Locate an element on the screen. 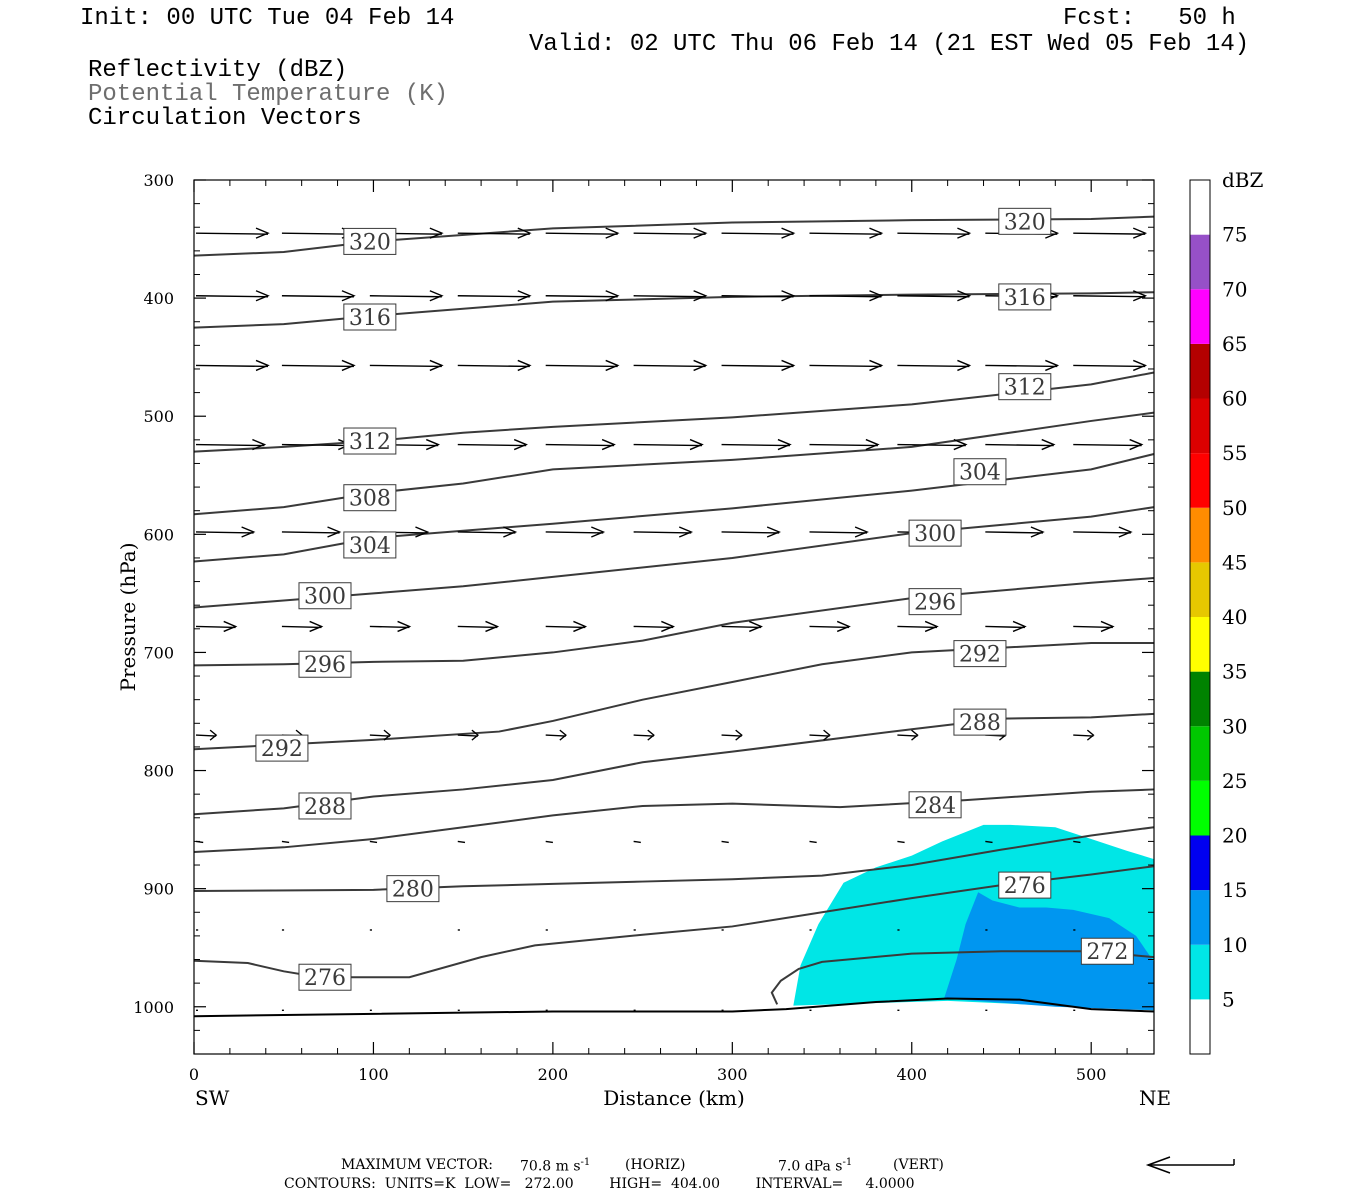 The image size is (1350, 1200). colorbar-label: 70 is located at coordinates (1234, 289).